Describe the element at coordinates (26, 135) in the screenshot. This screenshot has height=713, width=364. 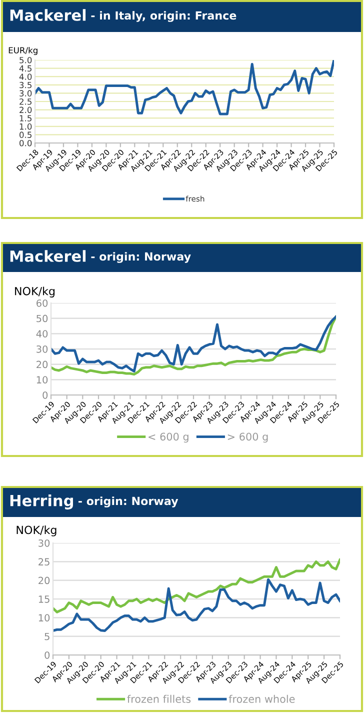
I see `y-tick-label: 0.5` at that location.